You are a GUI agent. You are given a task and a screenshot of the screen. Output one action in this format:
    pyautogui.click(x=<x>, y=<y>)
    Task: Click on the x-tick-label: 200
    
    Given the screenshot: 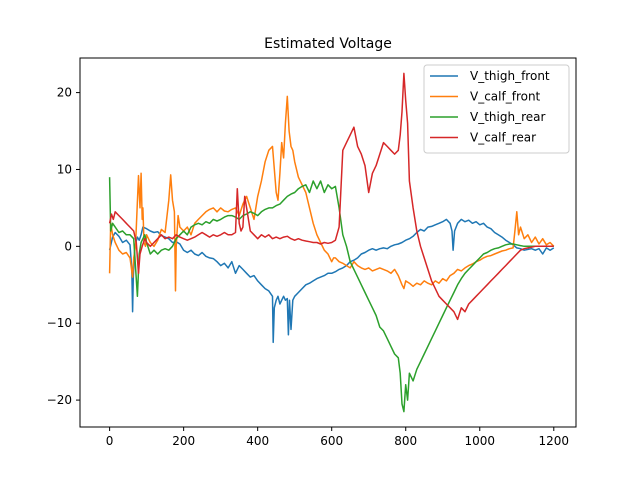 What is the action you would take?
    pyautogui.click(x=183, y=441)
    